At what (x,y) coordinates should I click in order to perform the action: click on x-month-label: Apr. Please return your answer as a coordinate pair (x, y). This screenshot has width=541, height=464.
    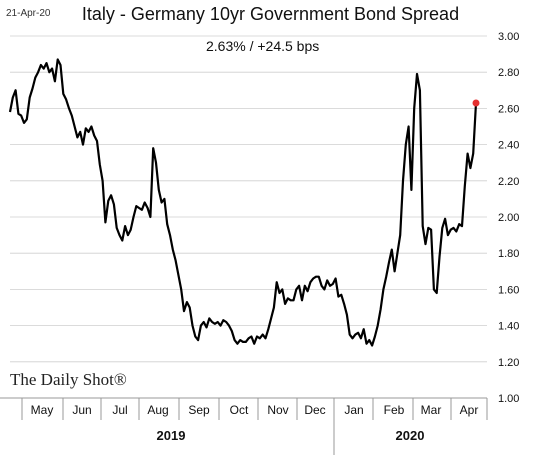
    Looking at the image, I should click on (469, 410).